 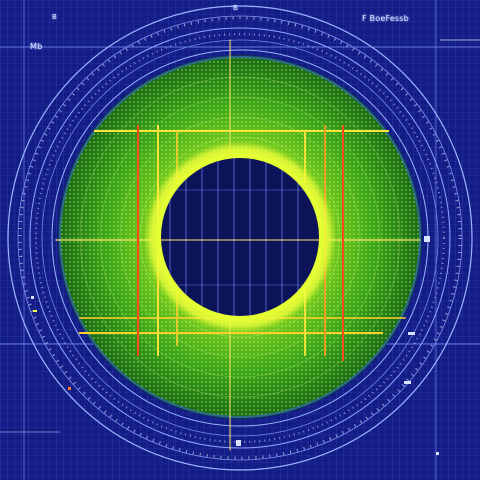 I want to click on left-label: Mb, so click(x=36, y=46).